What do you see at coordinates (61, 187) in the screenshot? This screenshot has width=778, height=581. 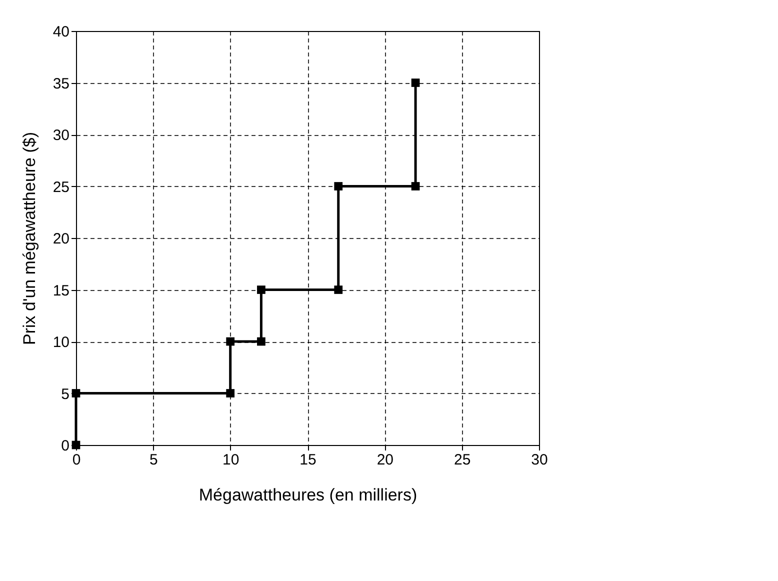 I see `y-tick-label: 25` at bounding box center [61, 187].